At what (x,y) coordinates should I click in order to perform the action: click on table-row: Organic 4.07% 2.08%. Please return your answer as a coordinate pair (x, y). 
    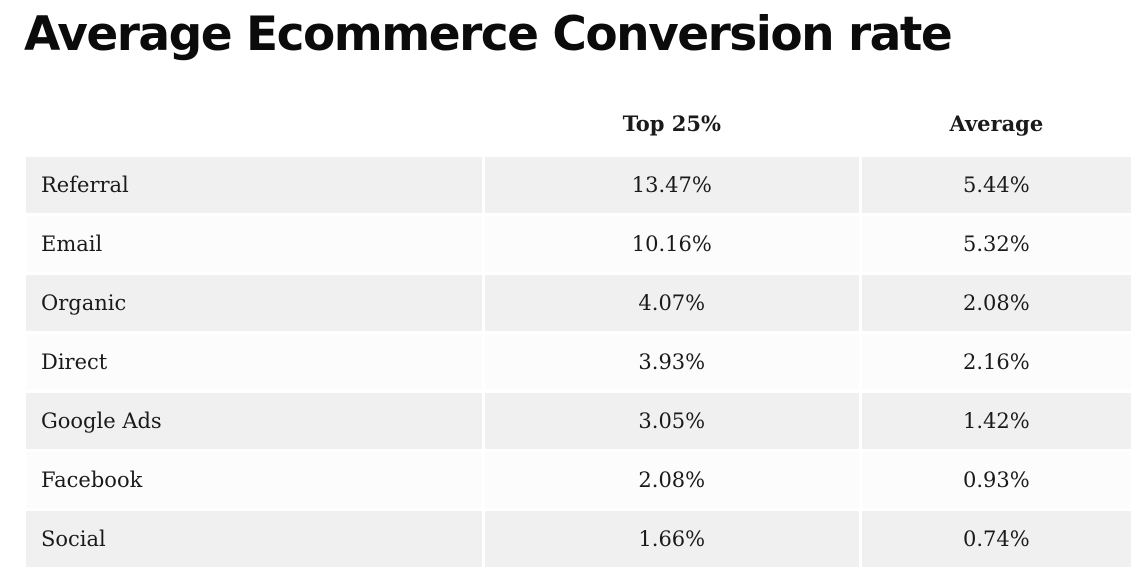
    Looking at the image, I should click on (578, 303).